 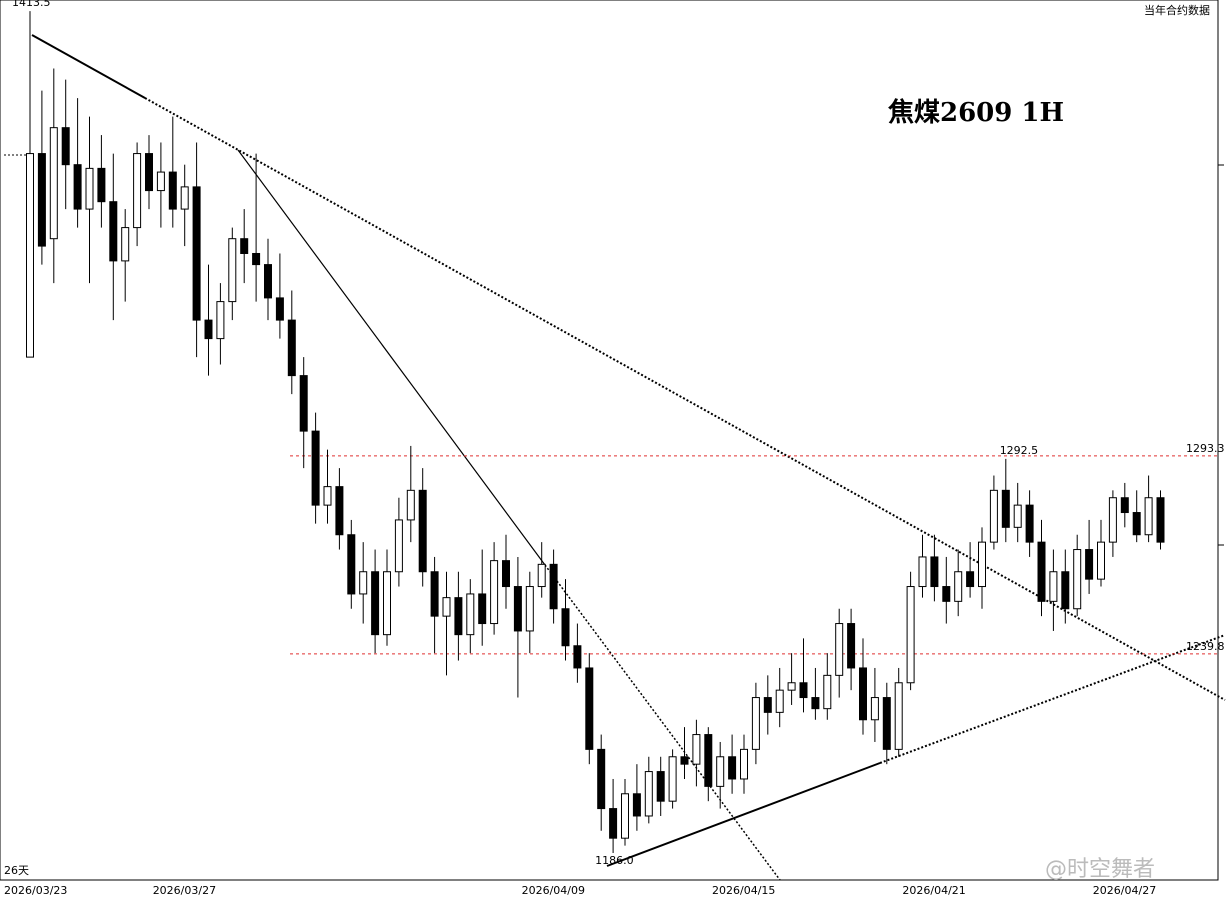 What do you see at coordinates (31, 4) in the screenshot?
I see `price-annotation: 1413.5` at bounding box center [31, 4].